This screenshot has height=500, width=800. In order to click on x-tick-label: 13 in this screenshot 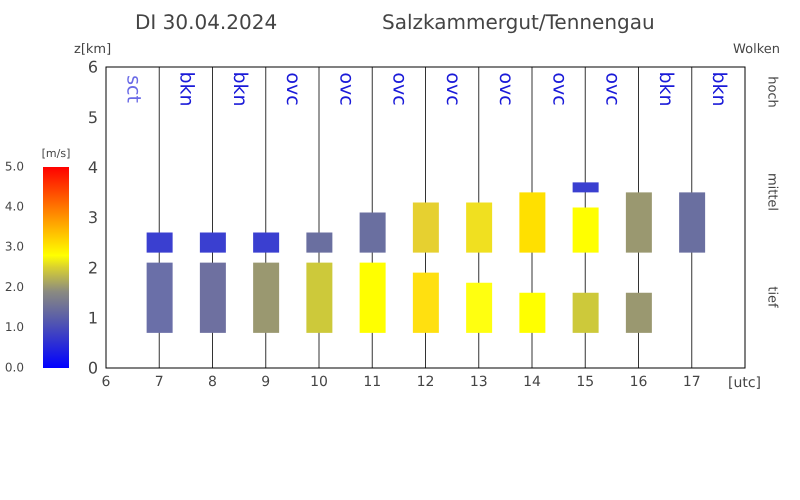, I will do `click(479, 382)`.